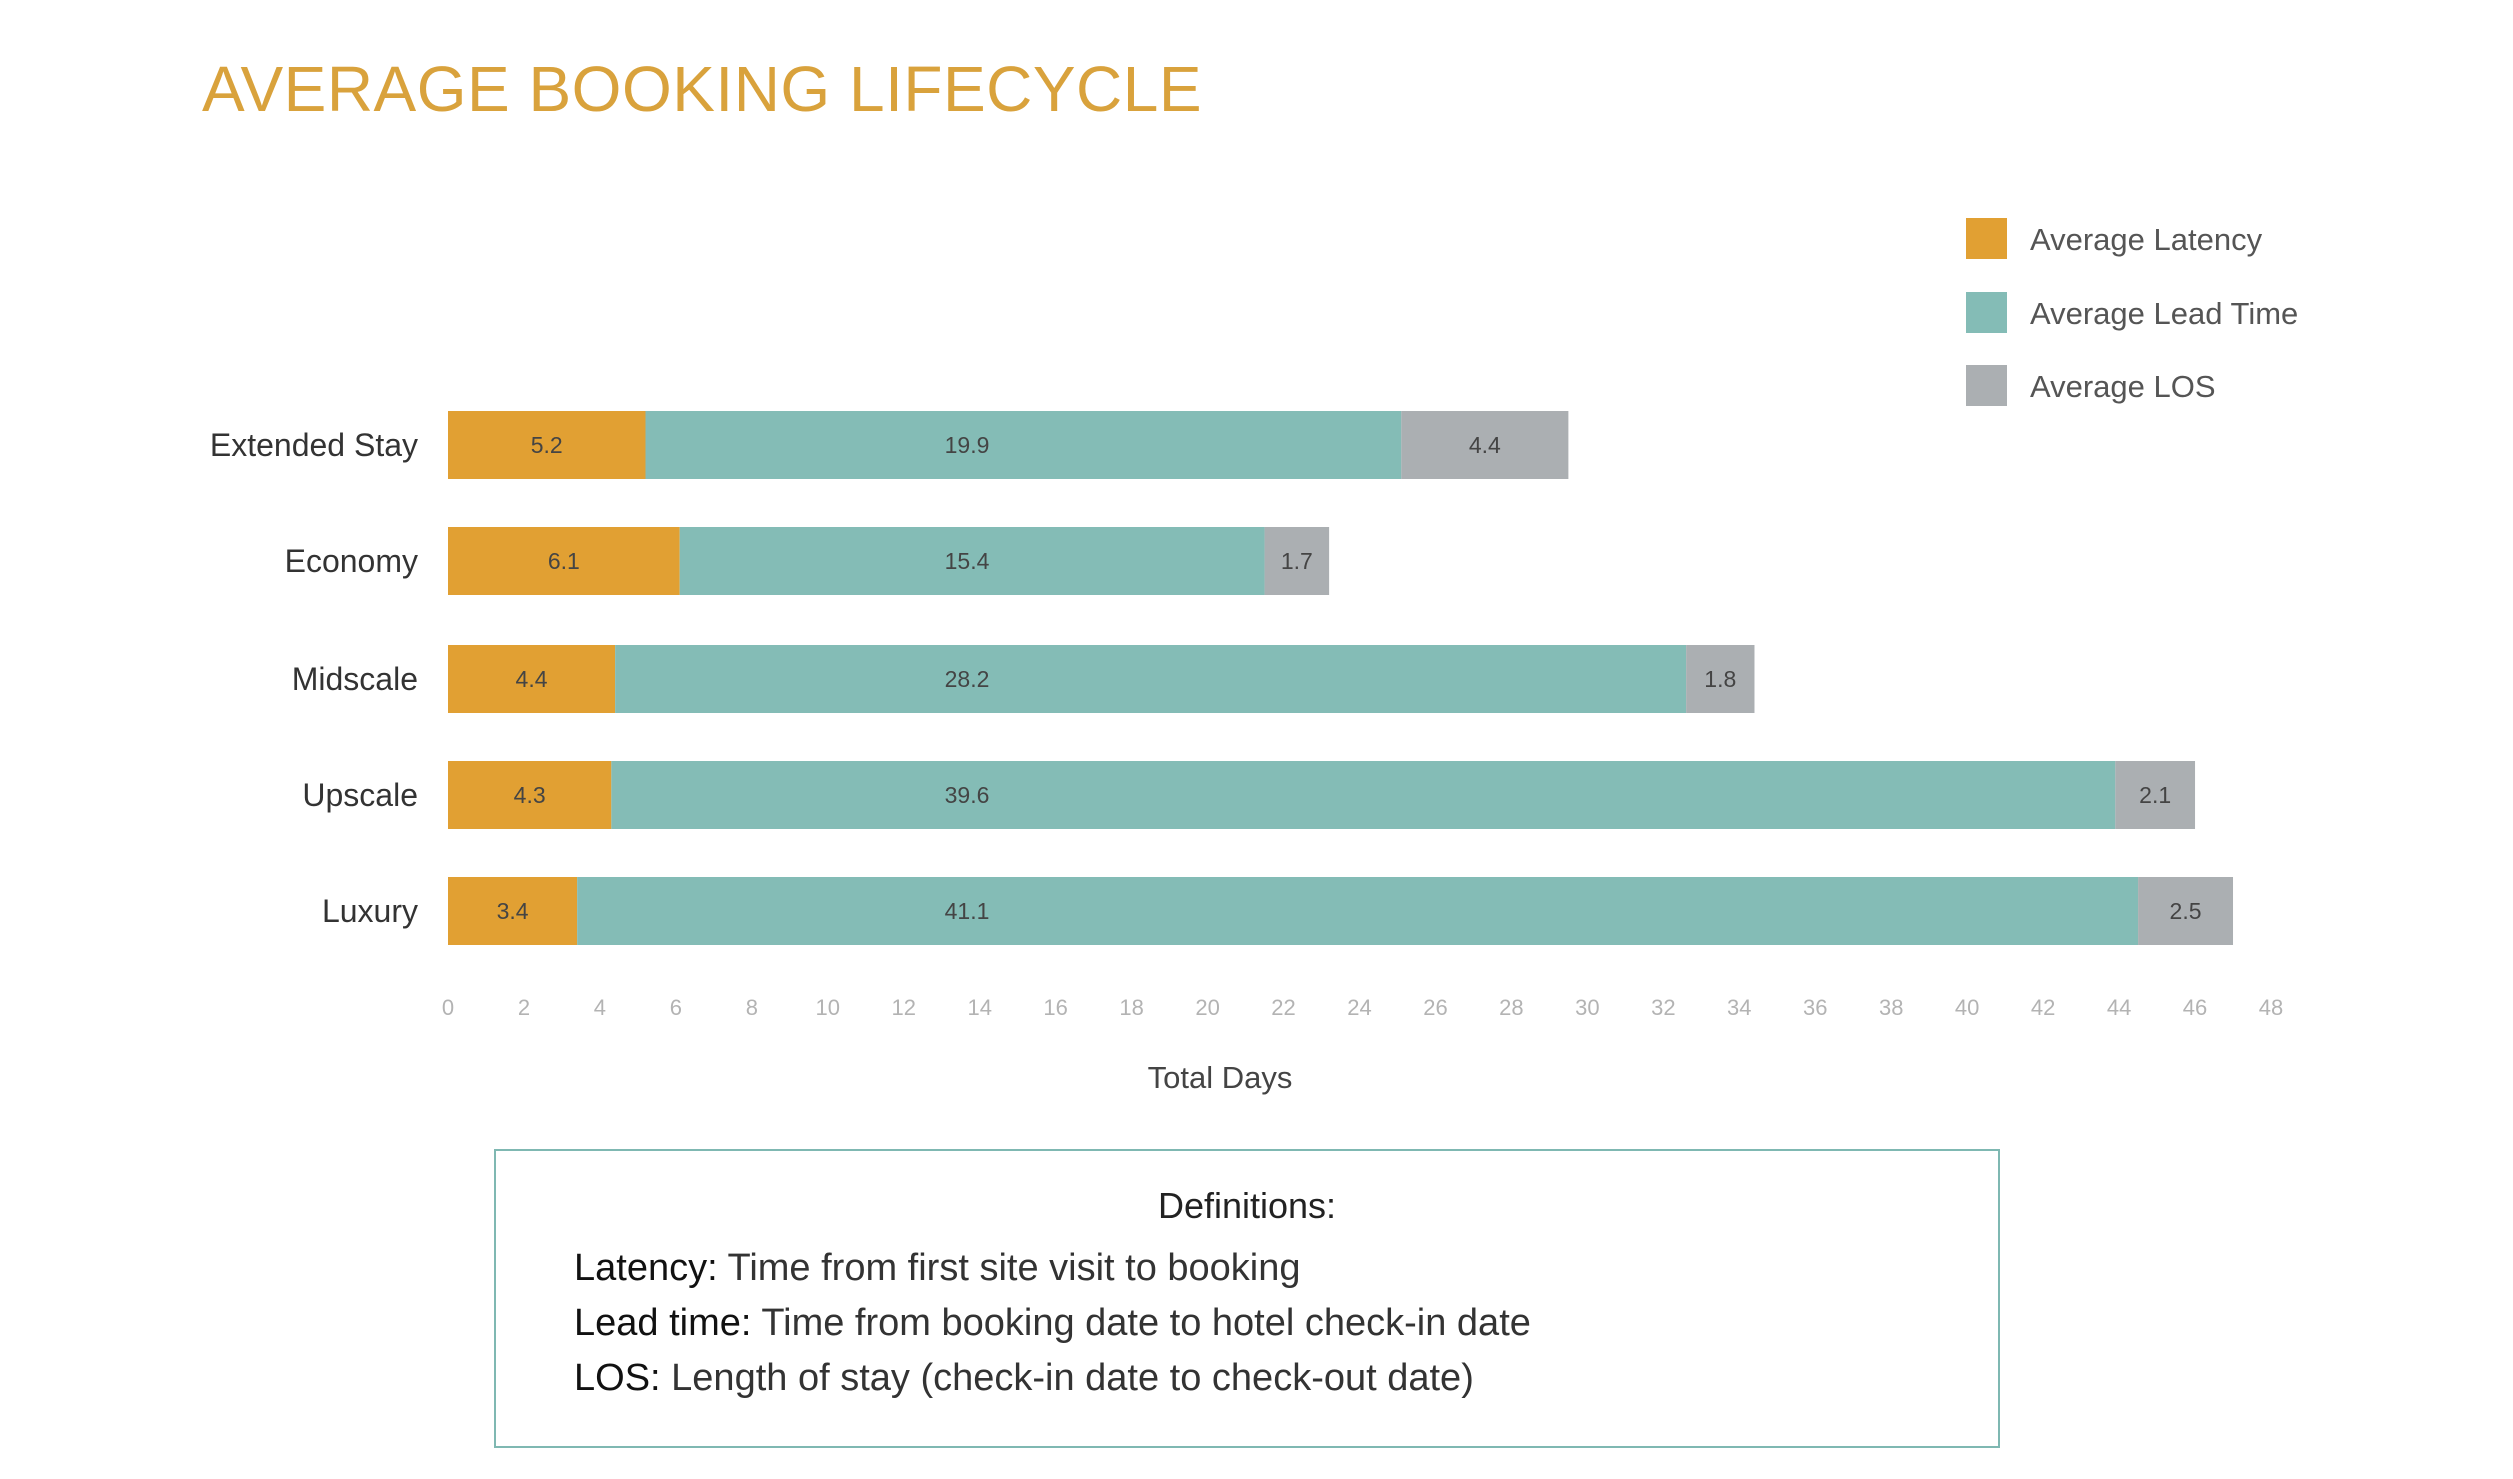 The width and height of the screenshot is (2513, 1479). Describe the element at coordinates (1511, 1007) in the screenshot. I see `x-tick-label: 28` at that location.